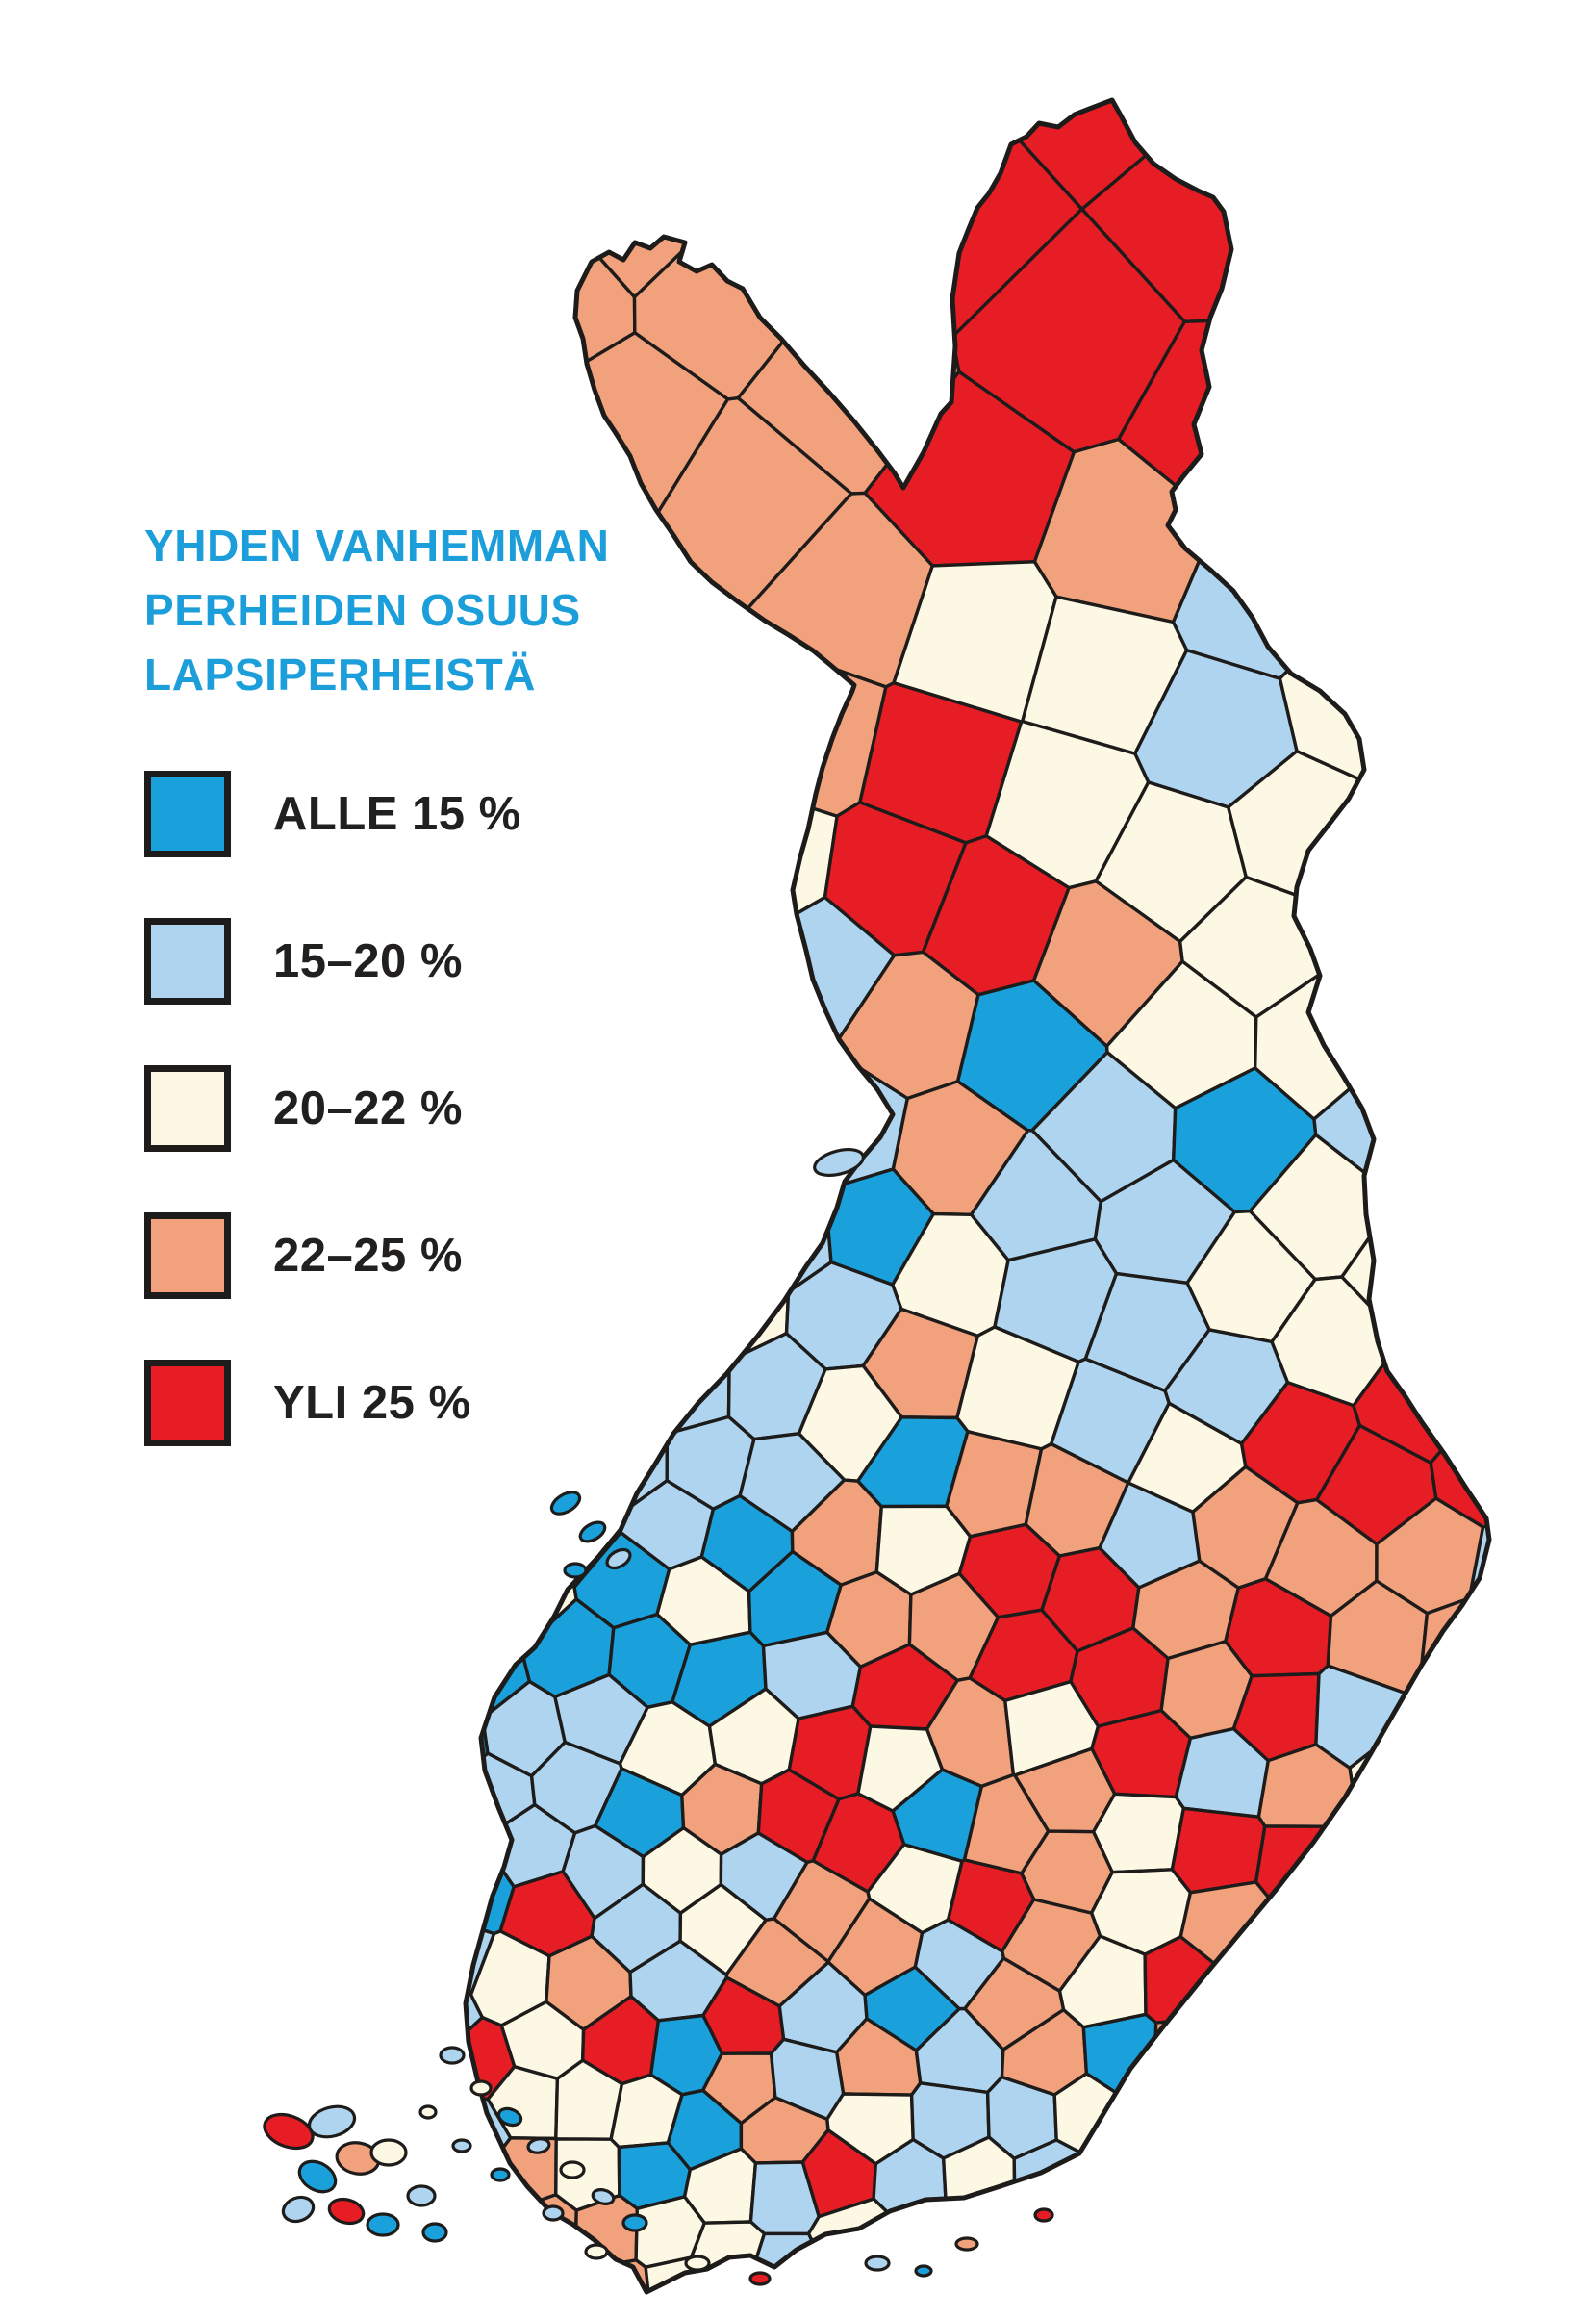  I want to click on map-title-line: PERHEIDEN OSUUS, so click(362, 610).